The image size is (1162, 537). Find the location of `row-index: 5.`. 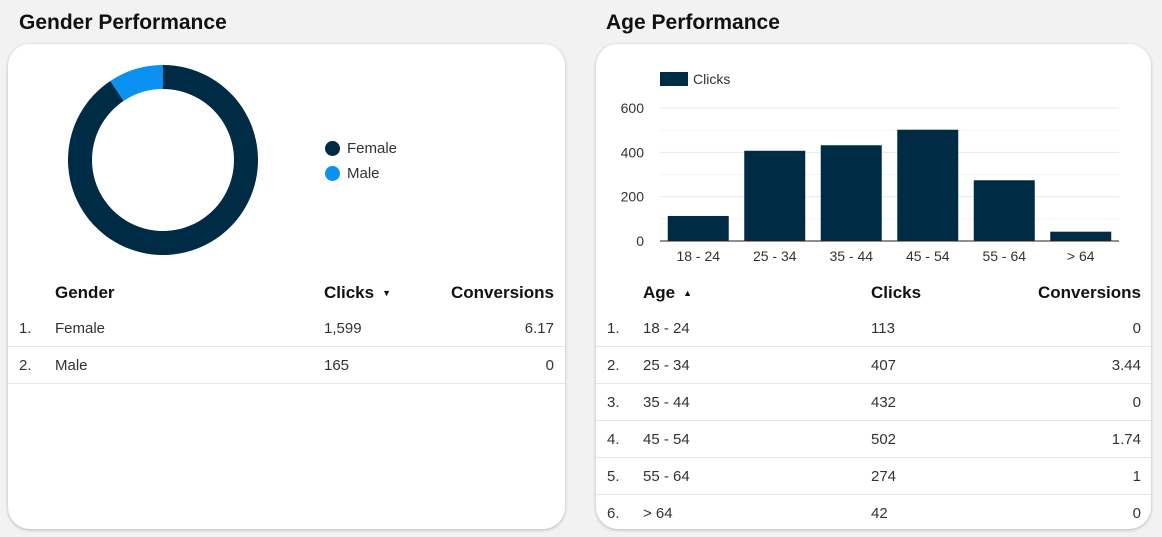

row-index: 5. is located at coordinates (619, 476).